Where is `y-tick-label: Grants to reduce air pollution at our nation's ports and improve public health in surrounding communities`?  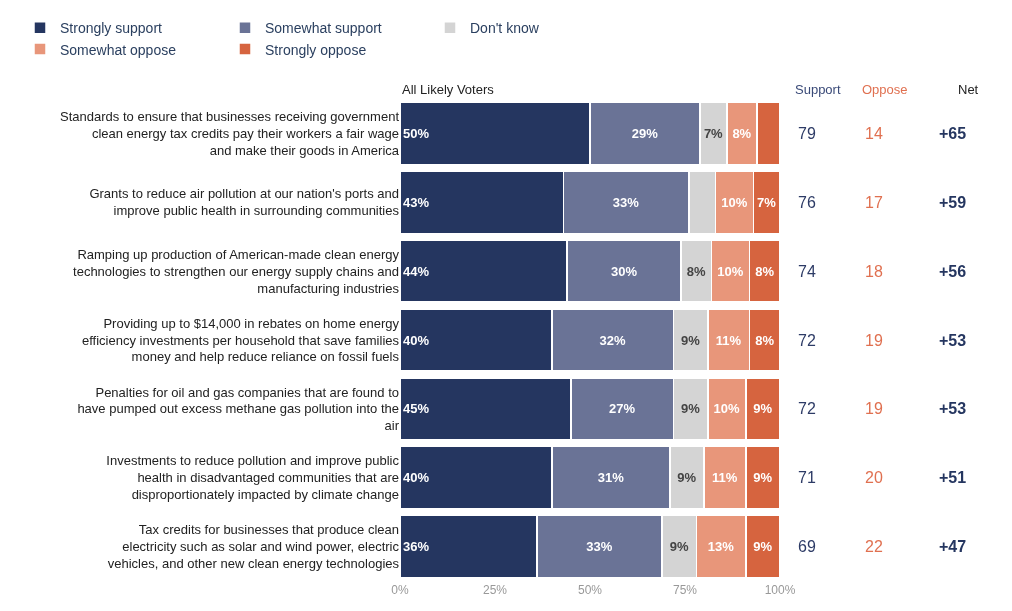 y-tick-label: Grants to reduce air pollution at our nation's ports and improve public health in surrounding communities is located at coordinates (244, 202).